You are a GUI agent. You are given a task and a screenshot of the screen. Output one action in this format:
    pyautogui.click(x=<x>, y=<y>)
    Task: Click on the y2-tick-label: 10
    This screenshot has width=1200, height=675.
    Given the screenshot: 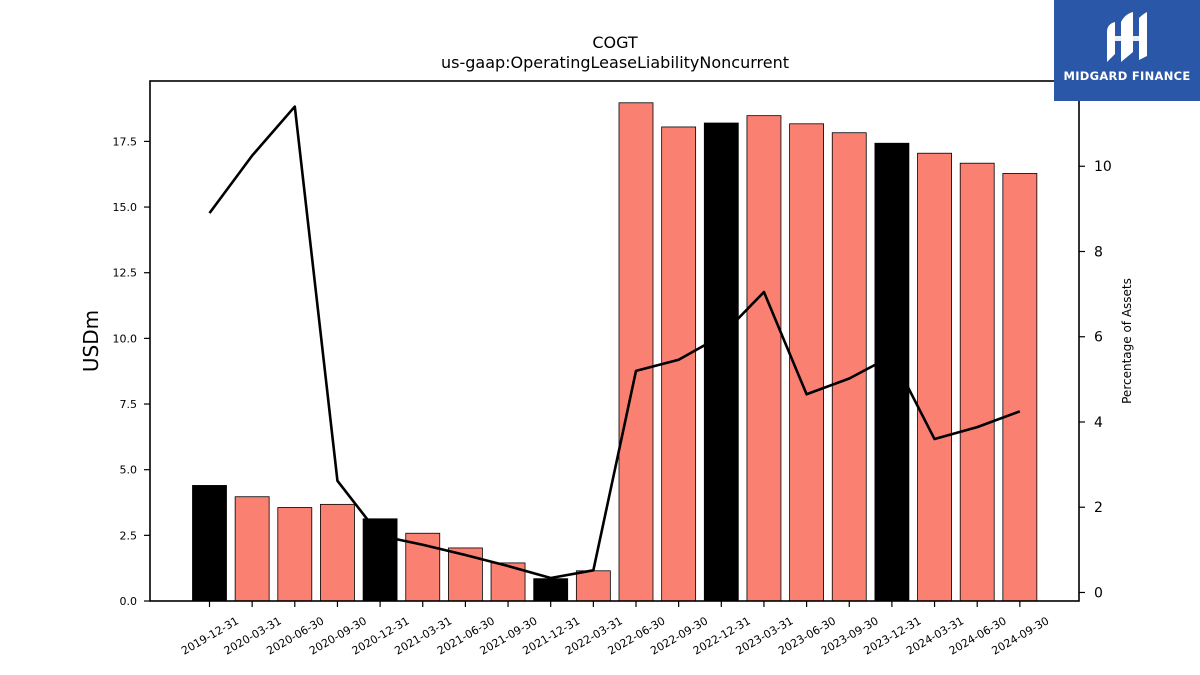 What is the action you would take?
    pyautogui.click(x=1103, y=167)
    